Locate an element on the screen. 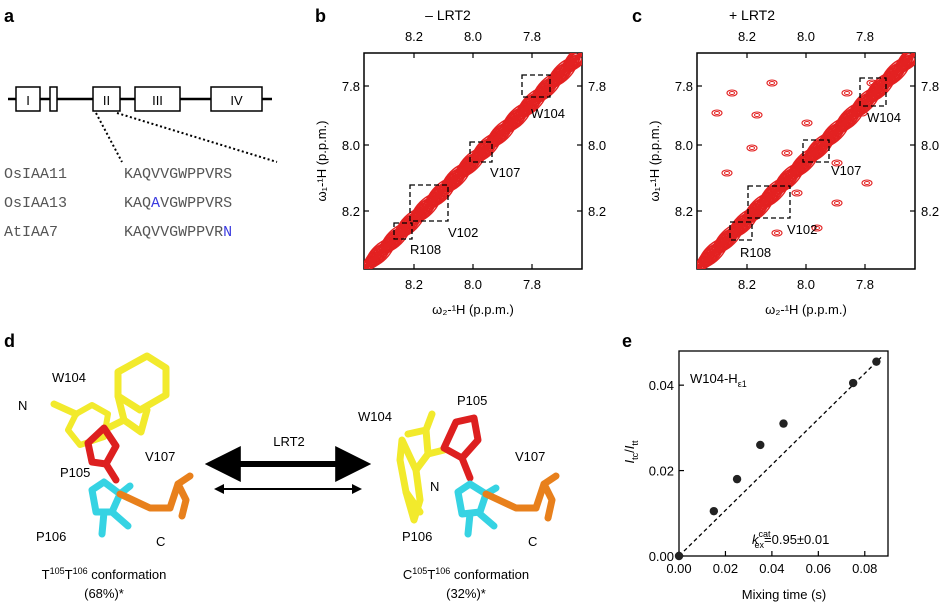 The image size is (946, 606). panel-d-letter: d is located at coordinates (9, 341).